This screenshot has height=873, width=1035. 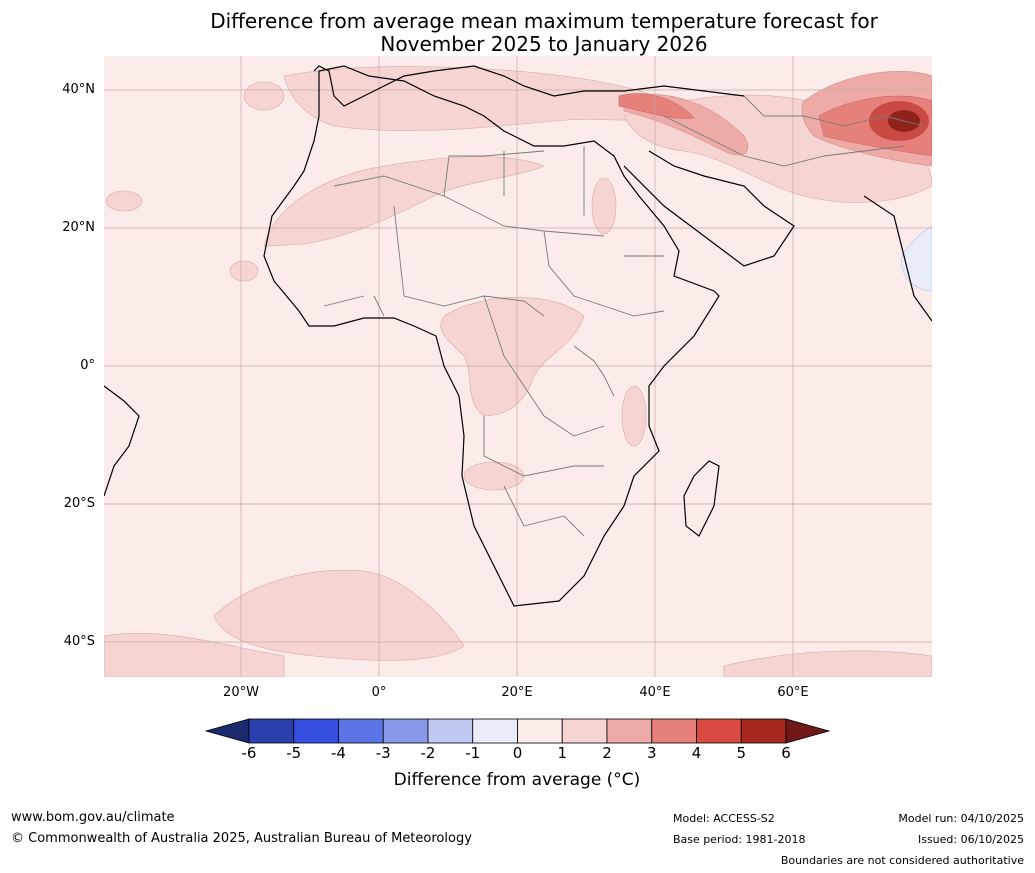 I want to click on colorbar-tick-label: -5, so click(x=294, y=753).